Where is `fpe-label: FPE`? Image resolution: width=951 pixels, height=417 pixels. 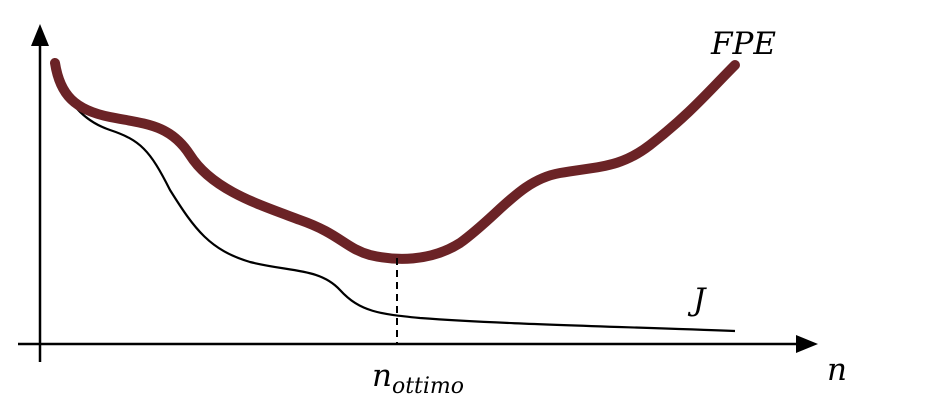
fpe-label: FPE is located at coordinates (743, 44).